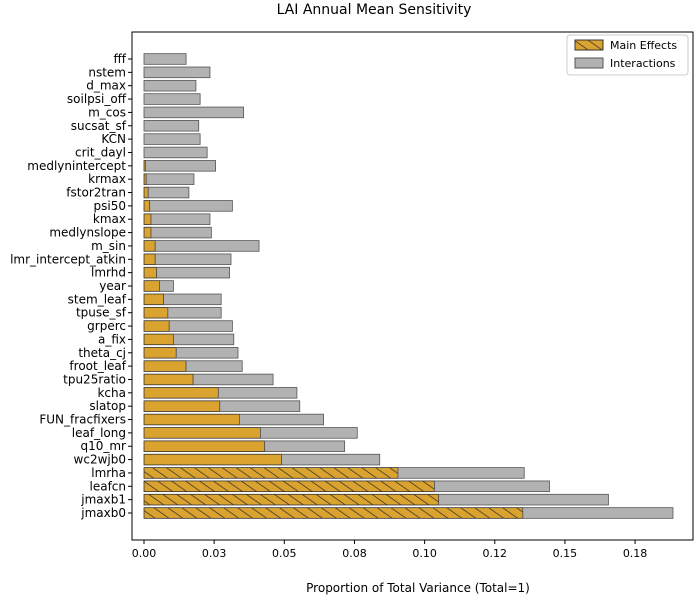 The image size is (695, 596). I want to click on bar-interaction-a-fix, so click(204, 339).